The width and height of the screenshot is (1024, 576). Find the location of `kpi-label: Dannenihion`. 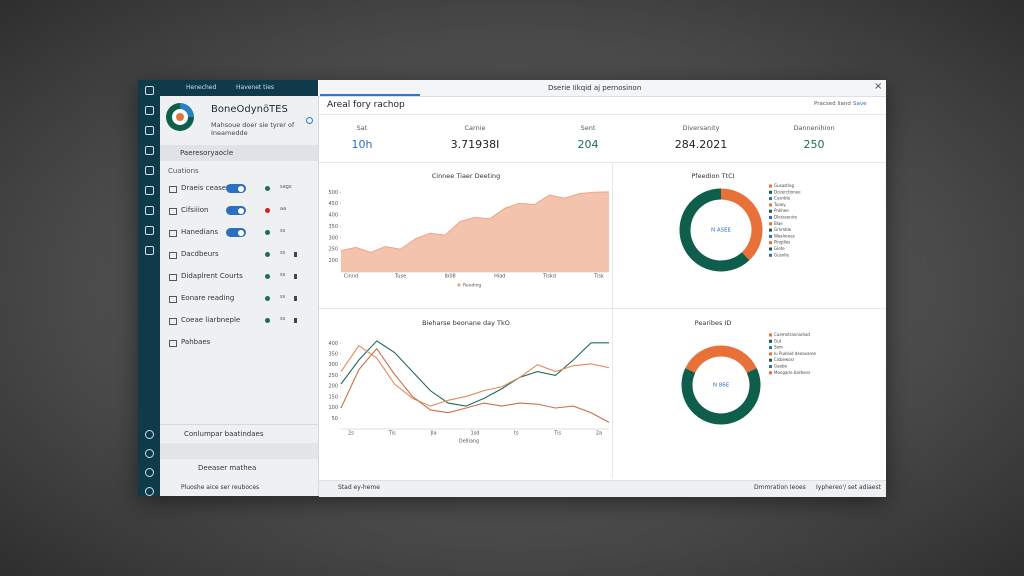

kpi-label: Dannenihion is located at coordinates (814, 128).